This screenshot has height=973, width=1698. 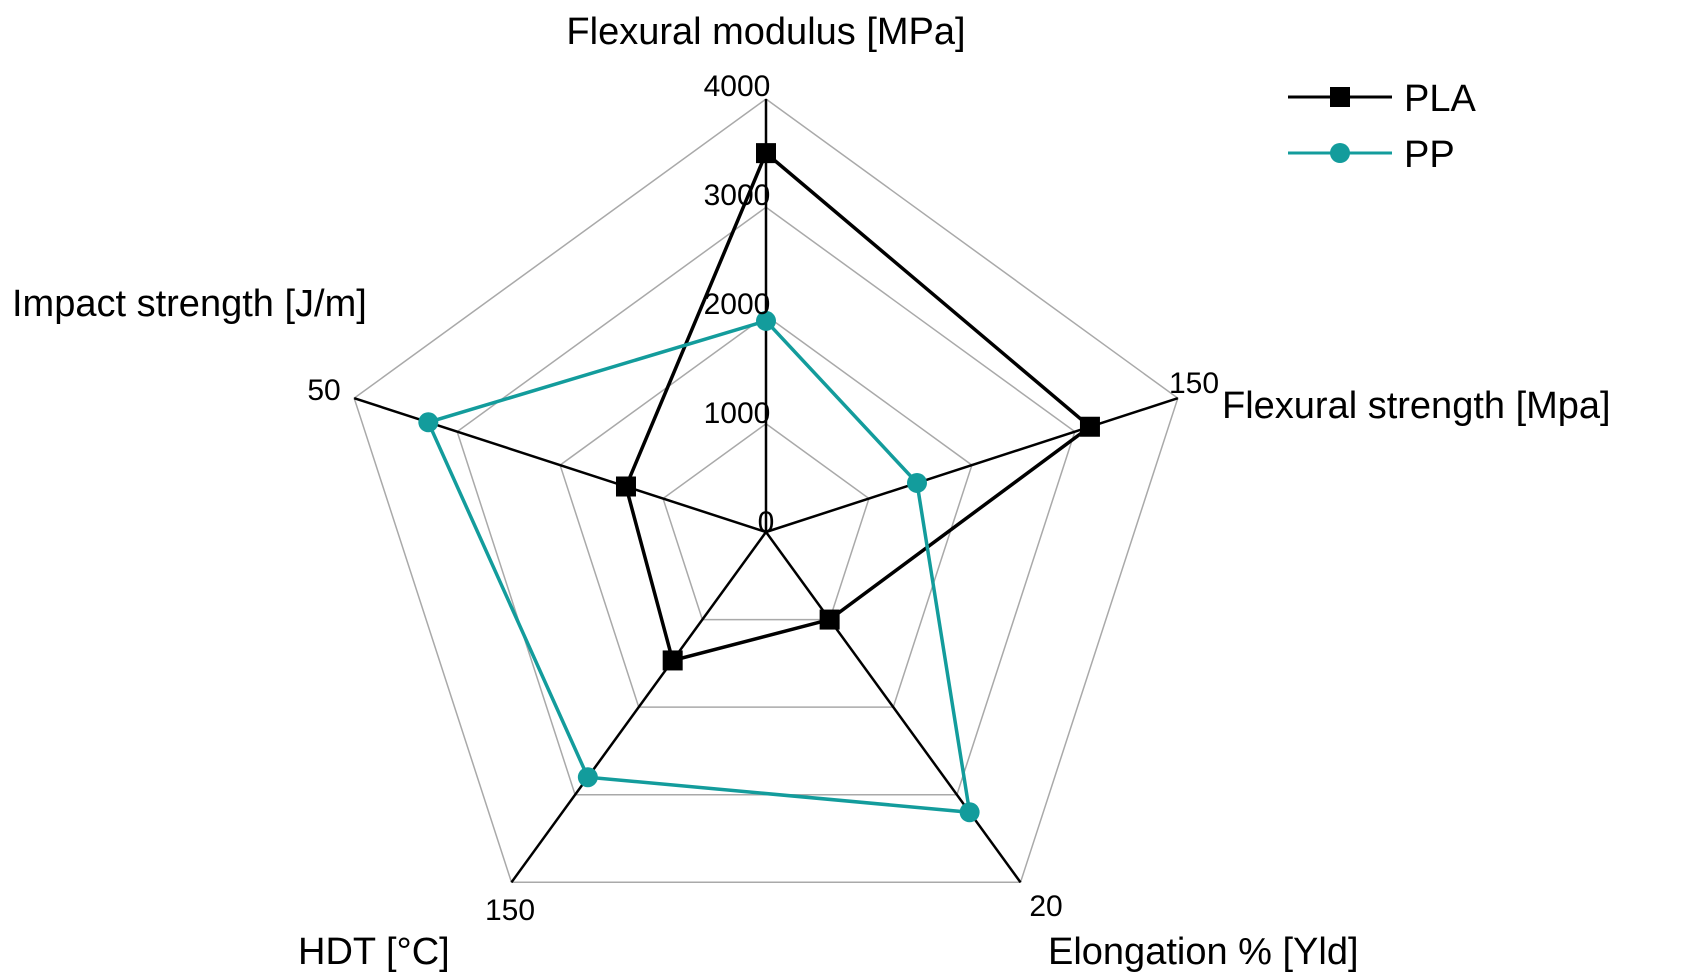 What do you see at coordinates (765, 32) in the screenshot?
I see `axis-title-flexural-modulus: Flexural modulus [MPa]` at bounding box center [765, 32].